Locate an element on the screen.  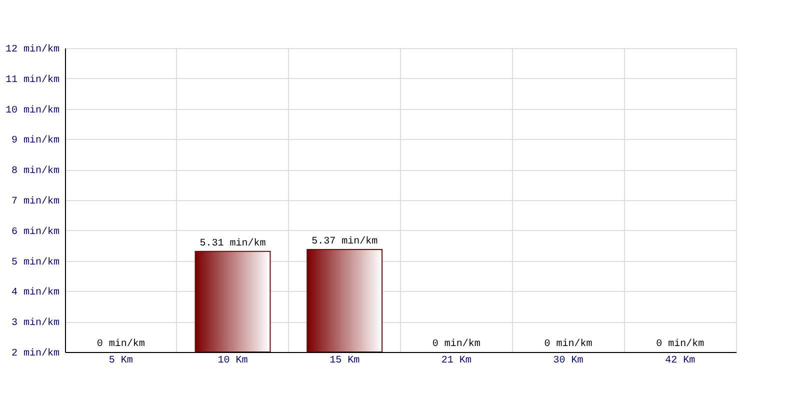
y-tick-label: 8 min/km is located at coordinates (35, 171).